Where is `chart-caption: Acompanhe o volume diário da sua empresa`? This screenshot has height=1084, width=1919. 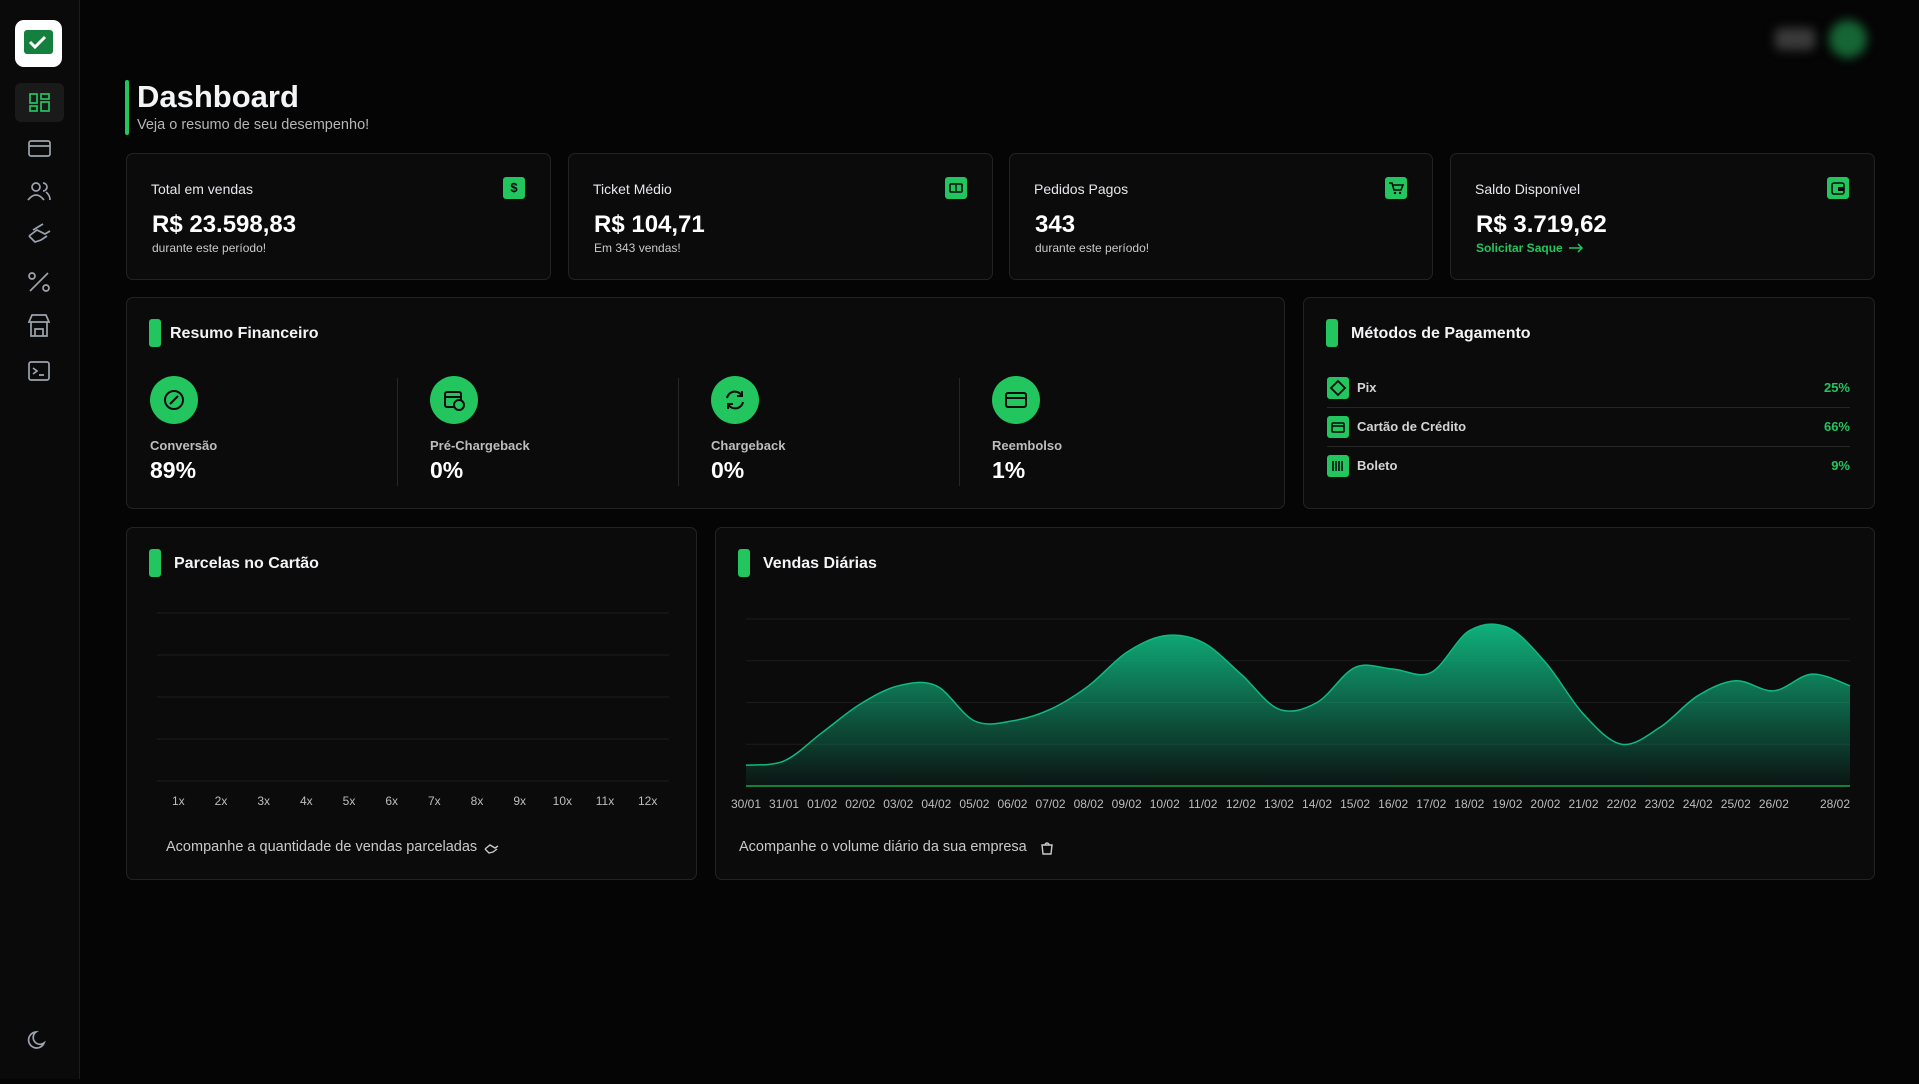
chart-caption: Acompanhe o volume diário da sua empresa is located at coordinates (883, 847).